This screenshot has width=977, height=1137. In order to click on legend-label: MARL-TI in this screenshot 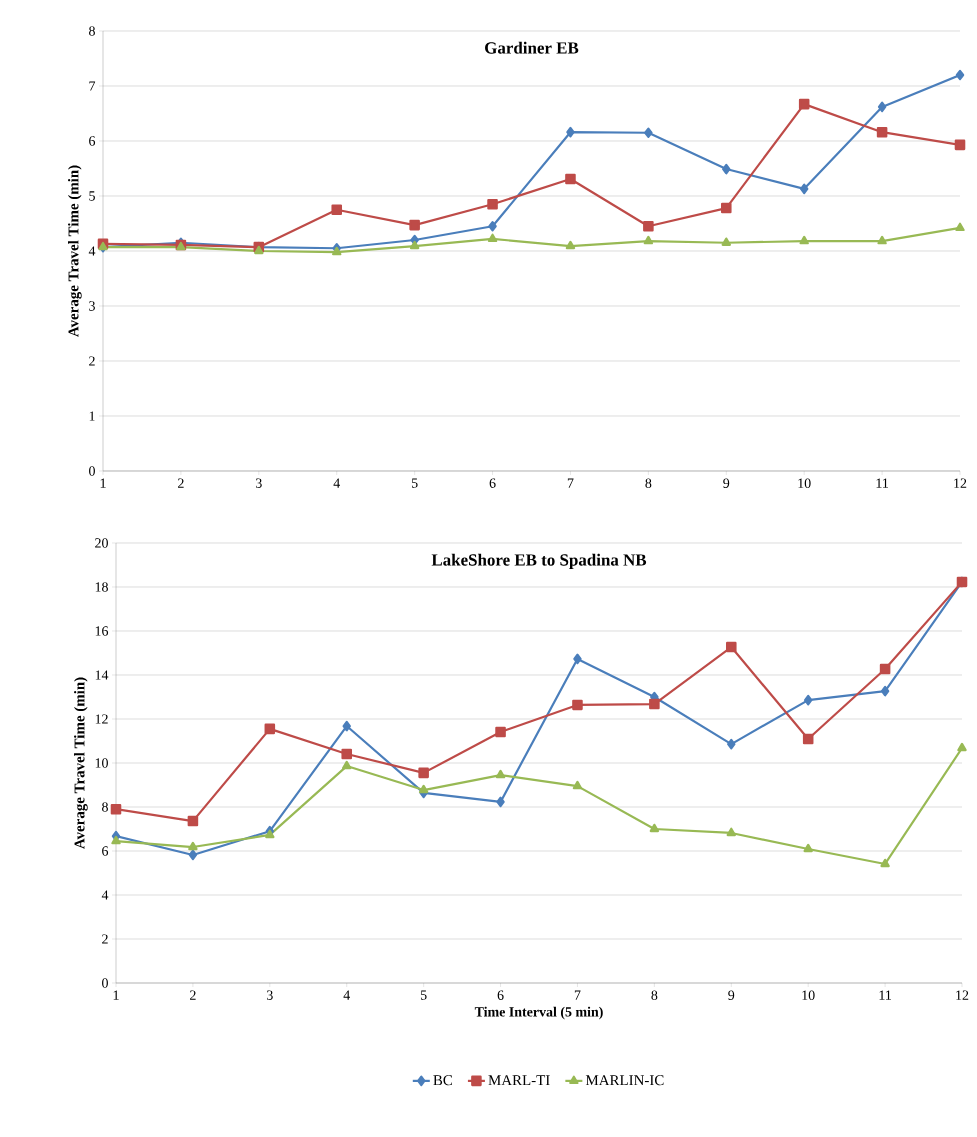, I will do `click(519, 1080)`.